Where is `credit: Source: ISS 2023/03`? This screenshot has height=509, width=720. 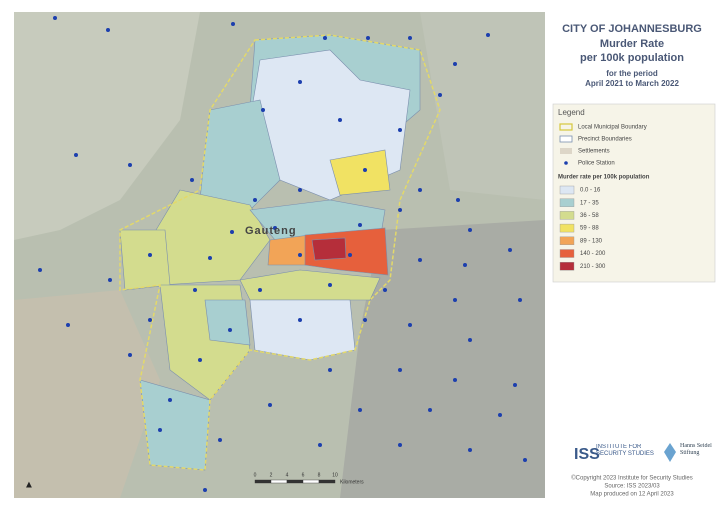 credit: Source: ISS 2023/03 is located at coordinates (632, 487).